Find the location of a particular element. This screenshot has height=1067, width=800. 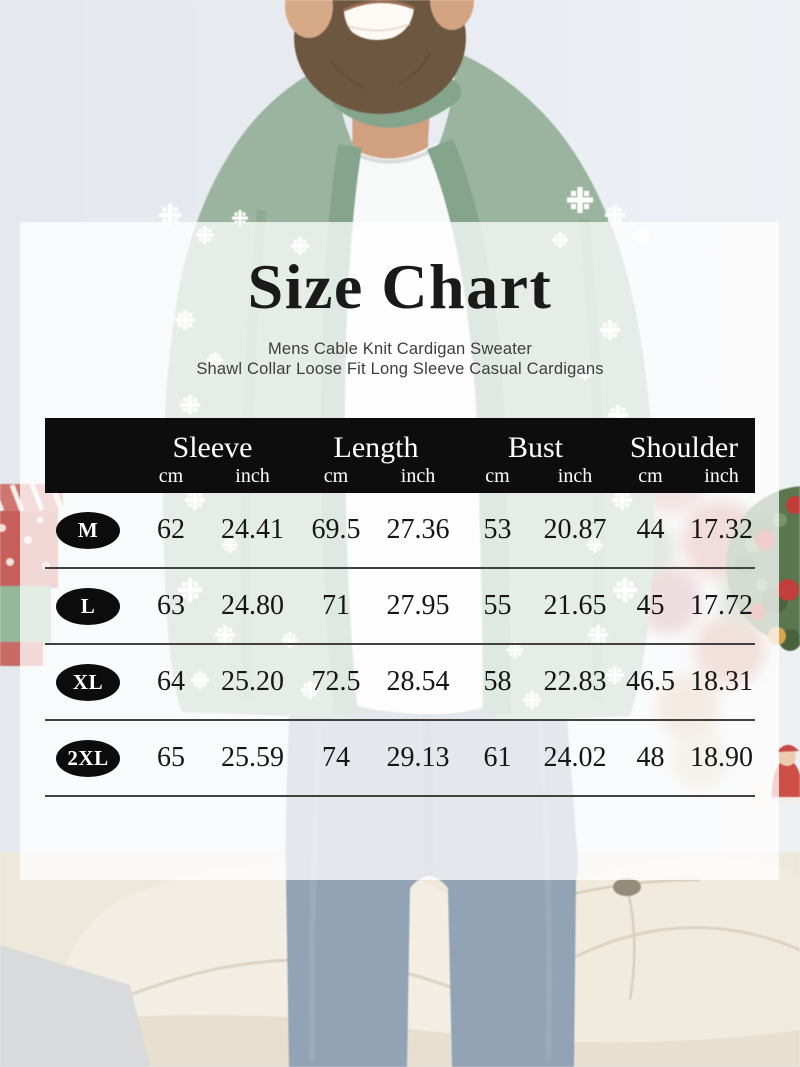

table-cell: 21.65 is located at coordinates (575, 605).